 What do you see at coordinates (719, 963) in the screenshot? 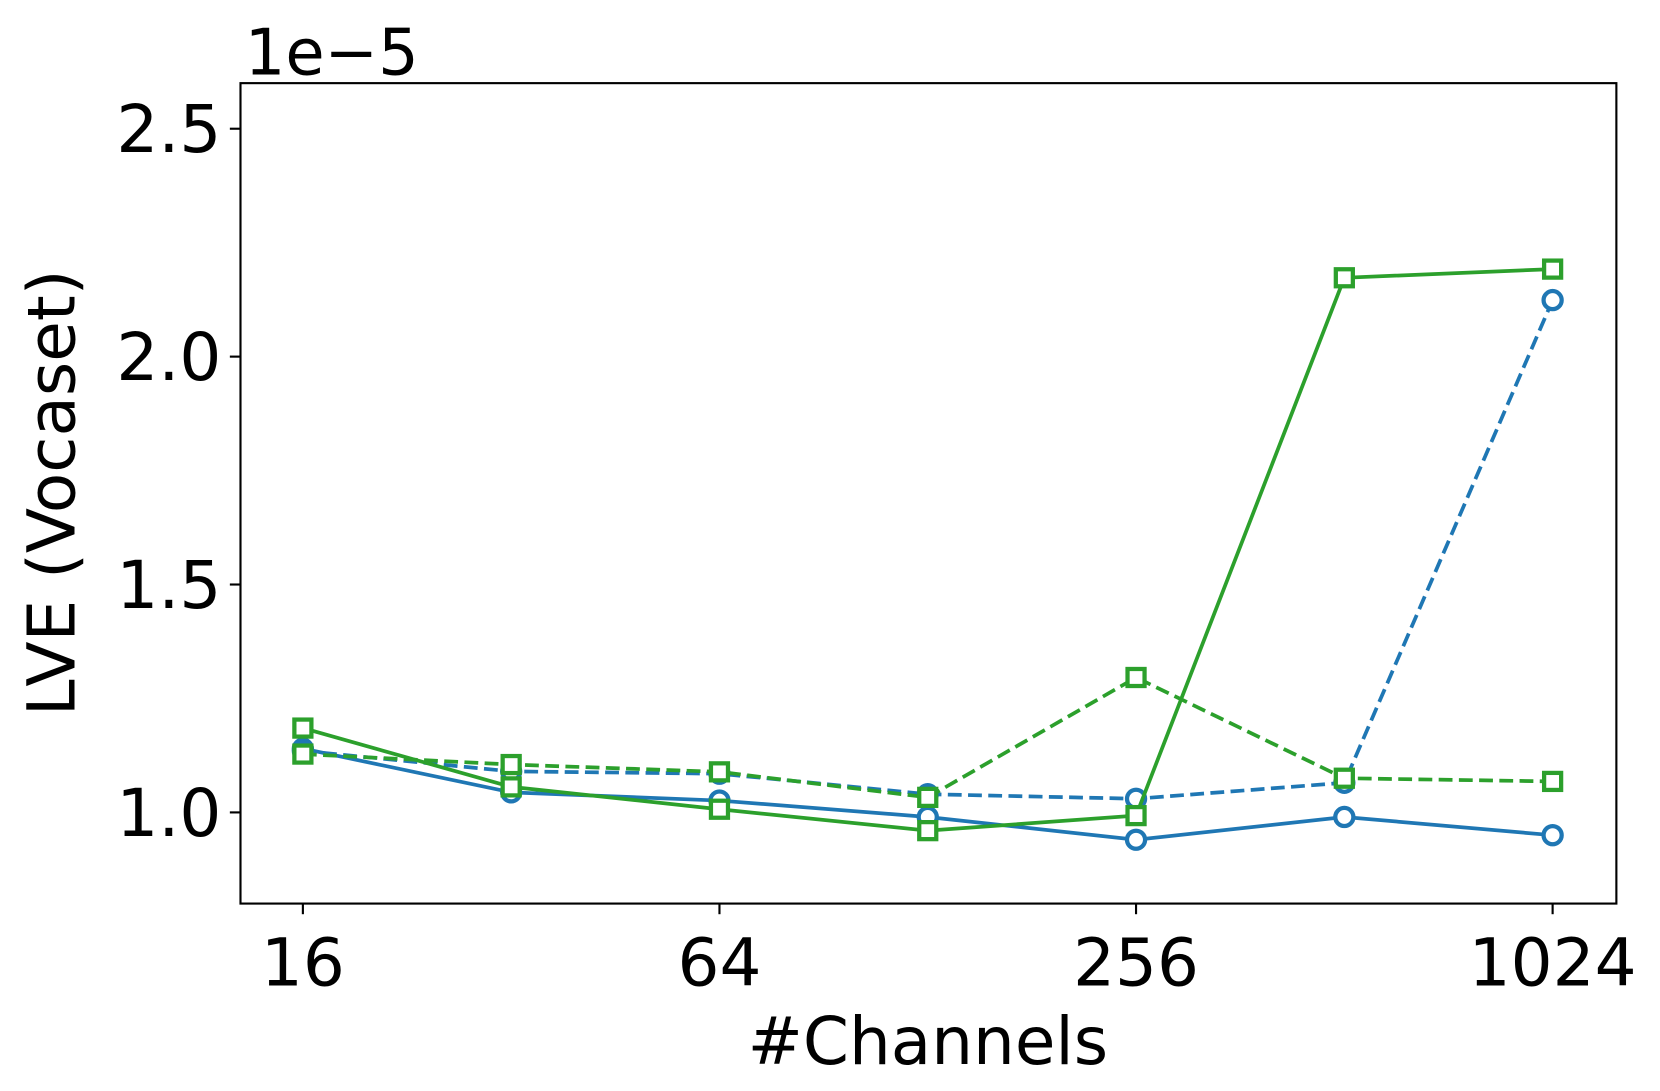
I see `x-tick-label: 64` at bounding box center [719, 963].